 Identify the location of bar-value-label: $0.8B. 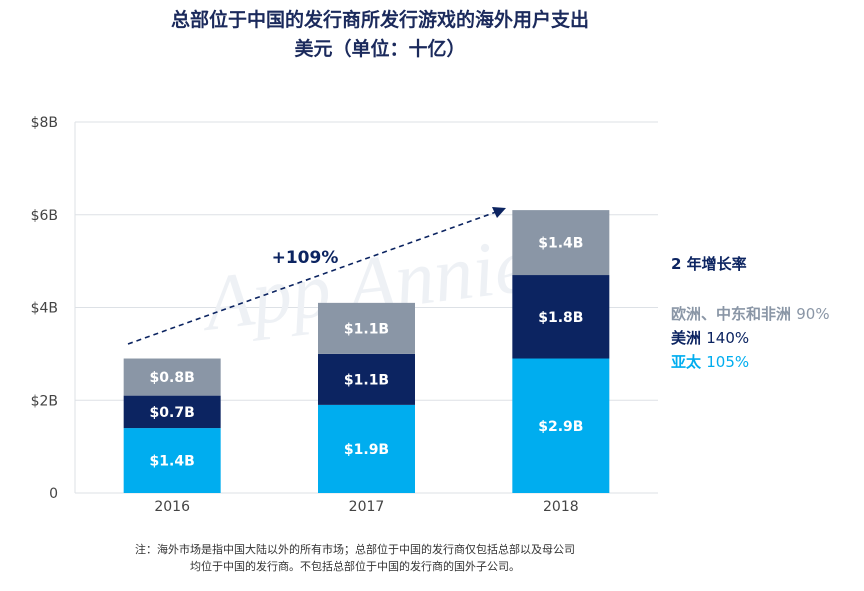
(172, 378).